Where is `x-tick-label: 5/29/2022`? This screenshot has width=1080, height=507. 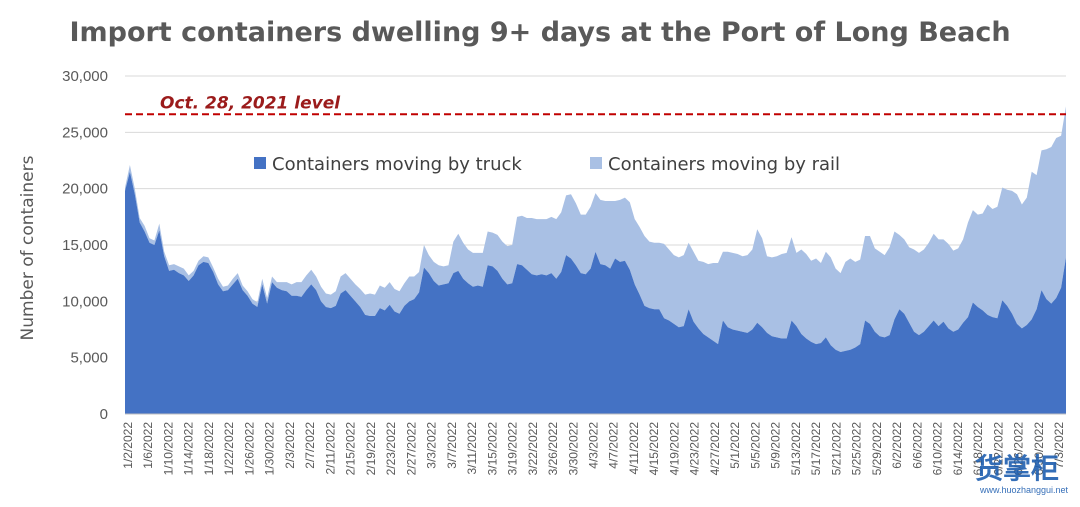
x-tick-label: 5/29/2022 is located at coordinates (877, 449).